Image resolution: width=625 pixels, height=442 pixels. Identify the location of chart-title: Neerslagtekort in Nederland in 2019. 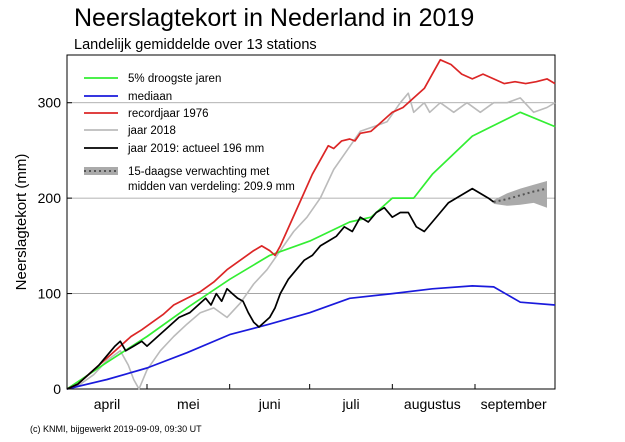
(274, 18).